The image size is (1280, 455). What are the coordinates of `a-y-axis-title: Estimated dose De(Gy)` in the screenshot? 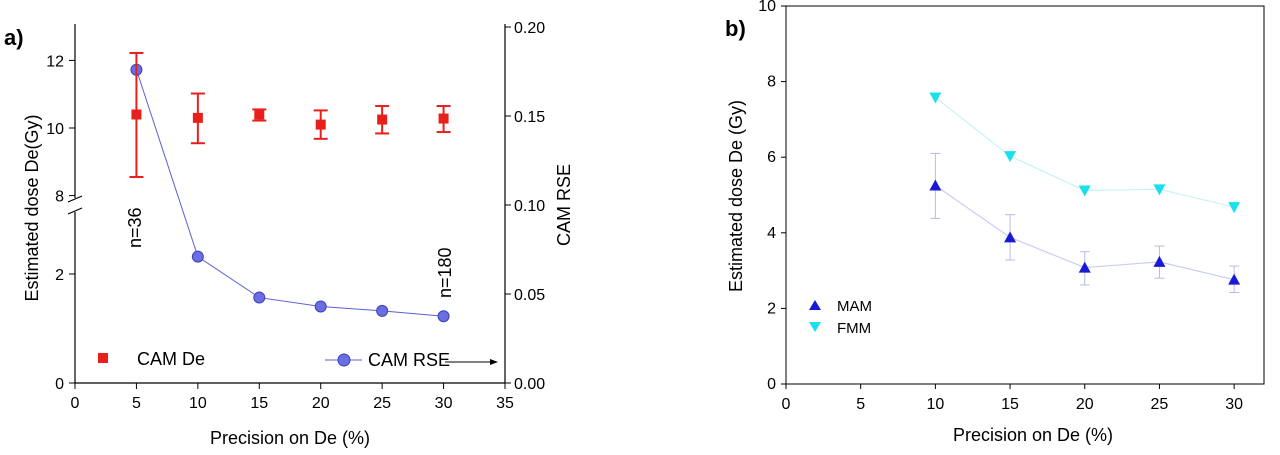 It's located at (32, 207).